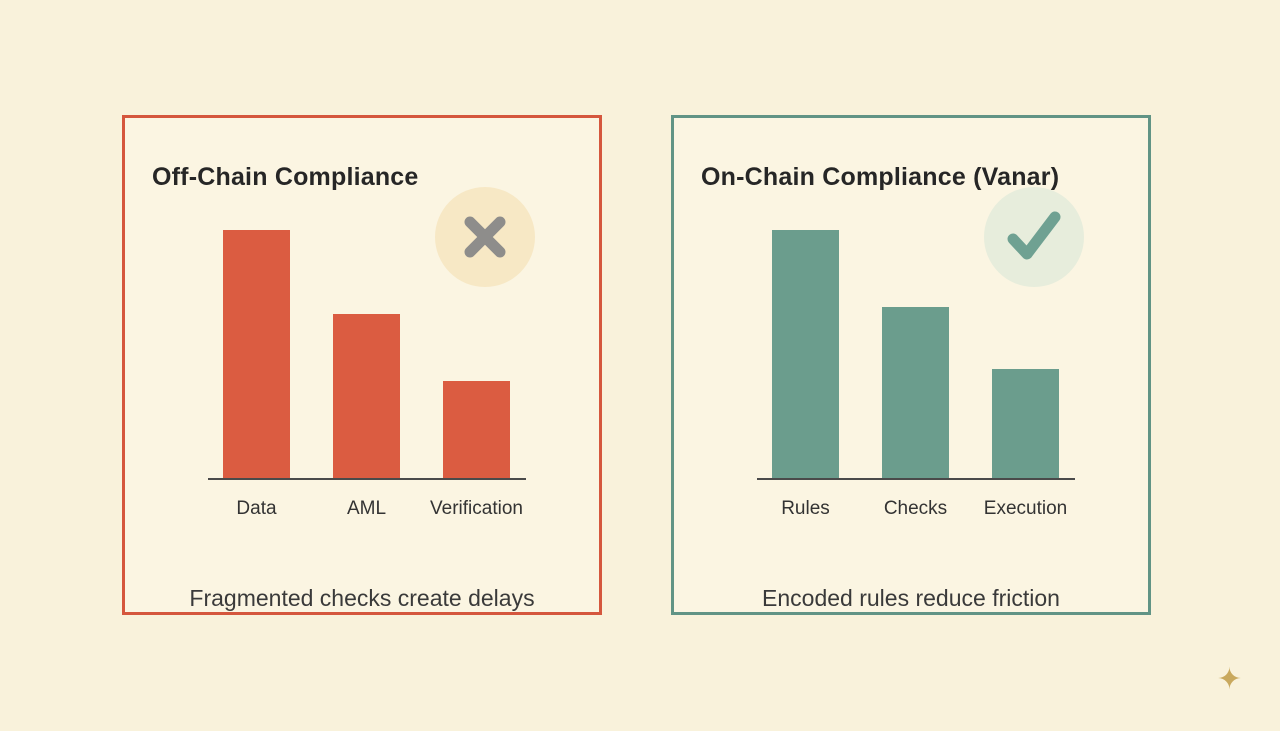 Image resolution: width=1280 pixels, height=731 pixels. What do you see at coordinates (256, 354) in the screenshot?
I see `bar-data` at bounding box center [256, 354].